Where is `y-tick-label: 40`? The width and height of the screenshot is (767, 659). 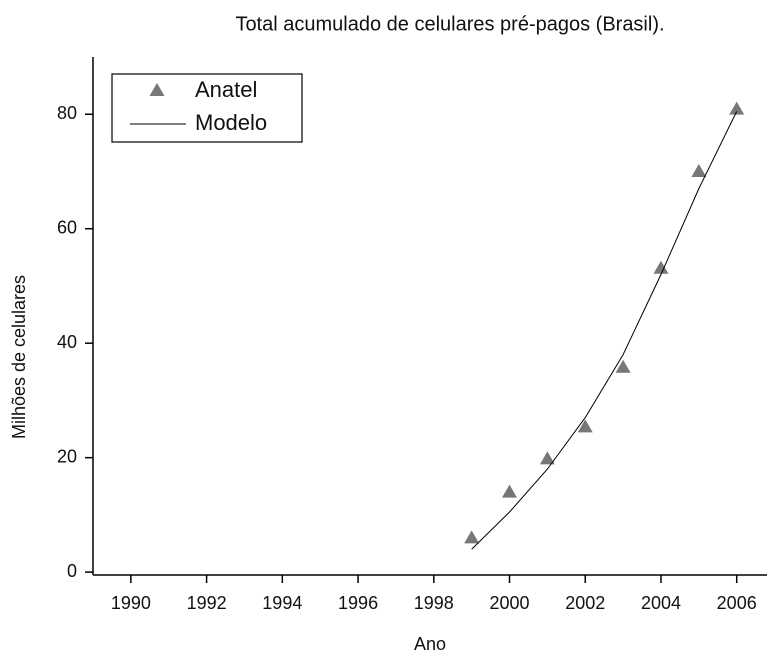
y-tick-label: 40 is located at coordinates (67, 342).